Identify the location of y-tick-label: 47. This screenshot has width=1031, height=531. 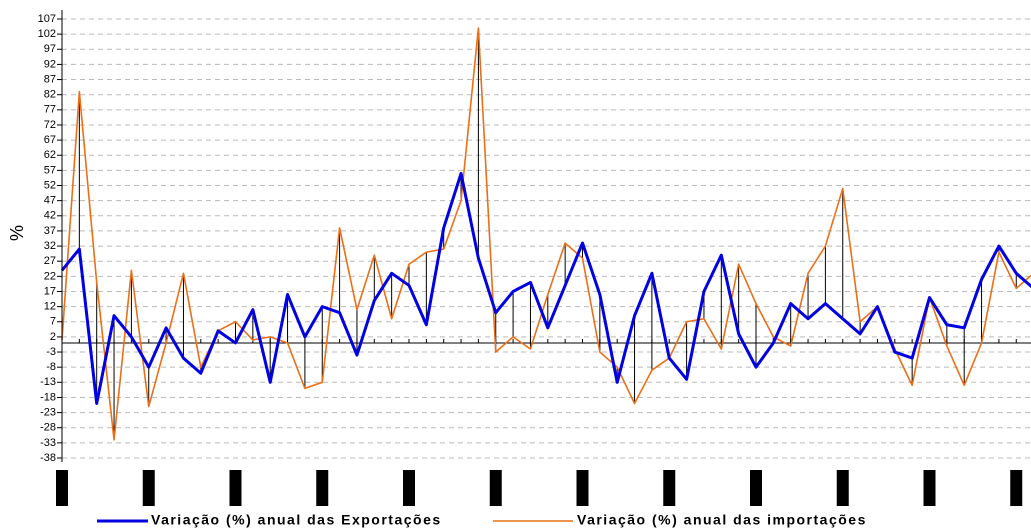
(50, 201).